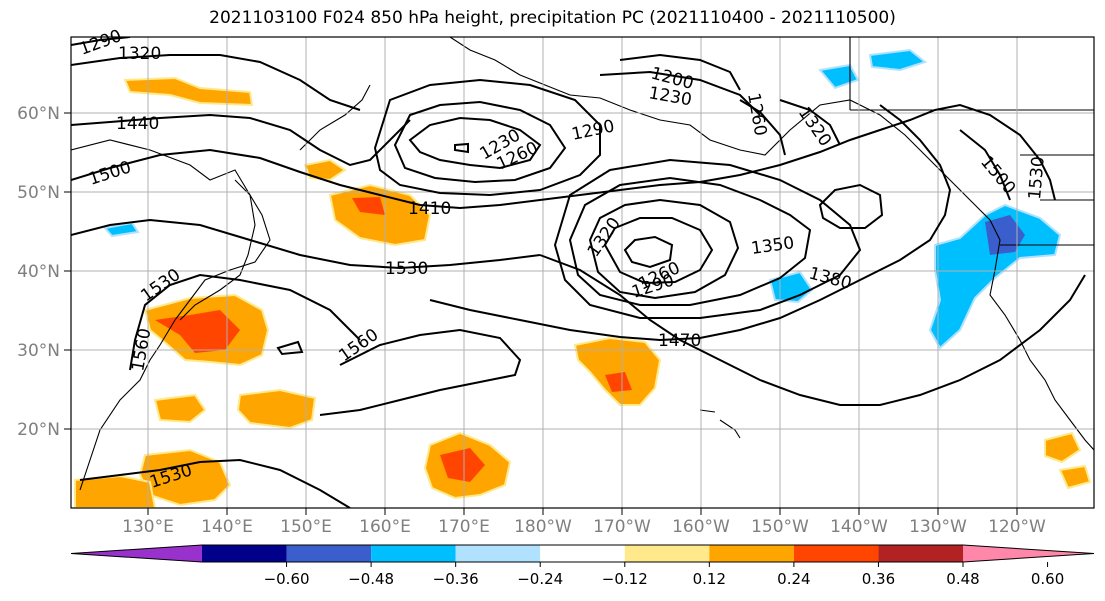 The width and height of the screenshot is (1105, 601). I want to click on lon-label: 130°W, so click(938, 527).